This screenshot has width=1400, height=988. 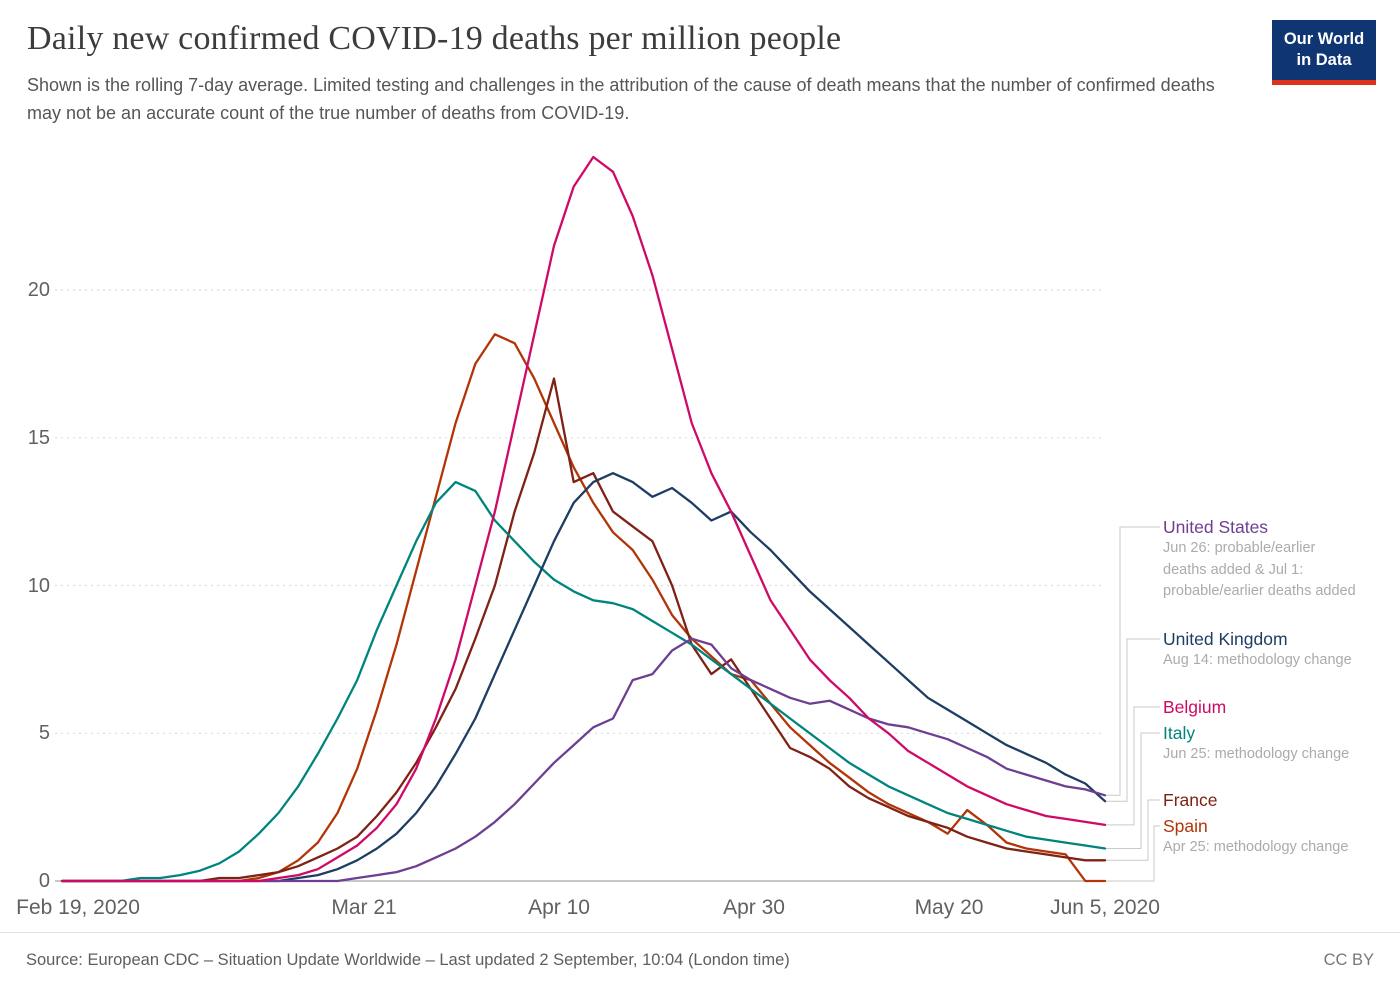 What do you see at coordinates (1348, 960) in the screenshot?
I see `license-link: CC BY` at bounding box center [1348, 960].